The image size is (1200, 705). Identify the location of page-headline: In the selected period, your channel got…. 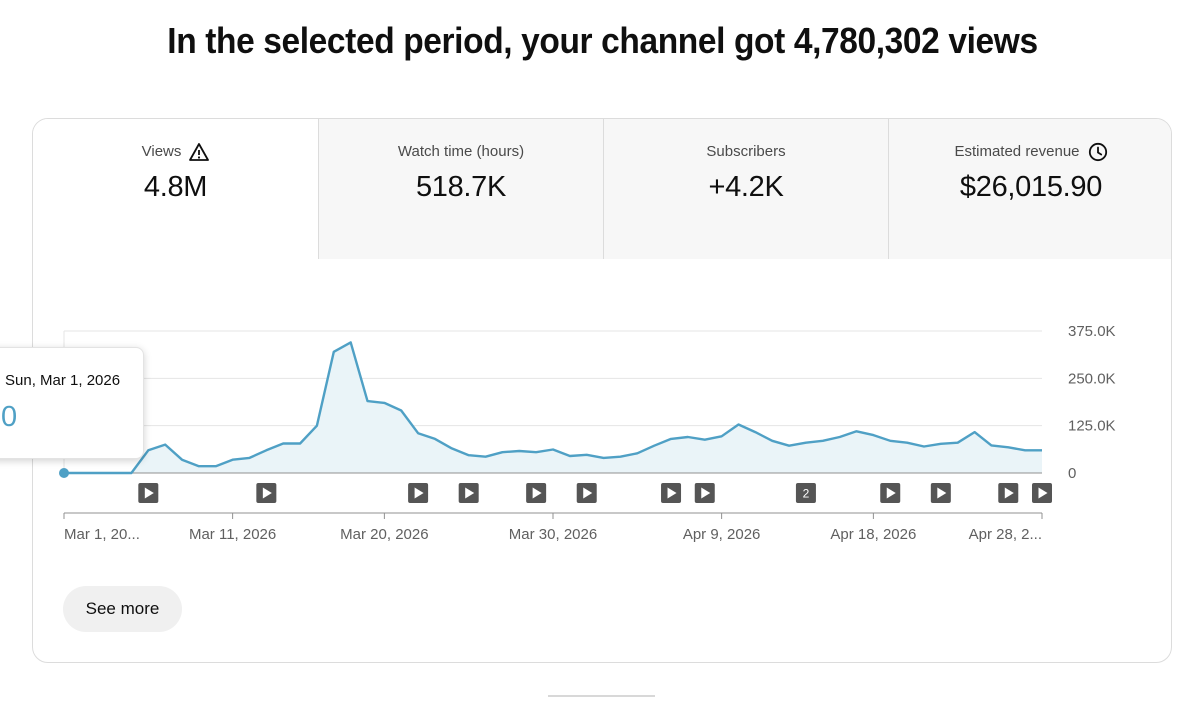
(602, 40).